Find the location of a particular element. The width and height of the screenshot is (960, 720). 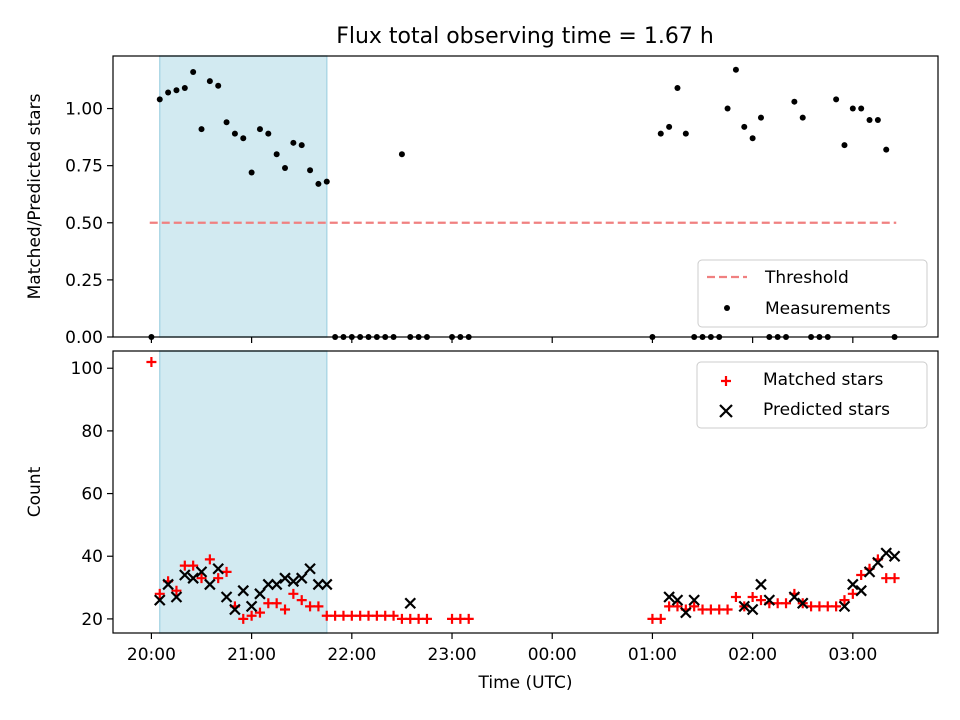

y-tick-label: 40 is located at coordinates (92, 557).